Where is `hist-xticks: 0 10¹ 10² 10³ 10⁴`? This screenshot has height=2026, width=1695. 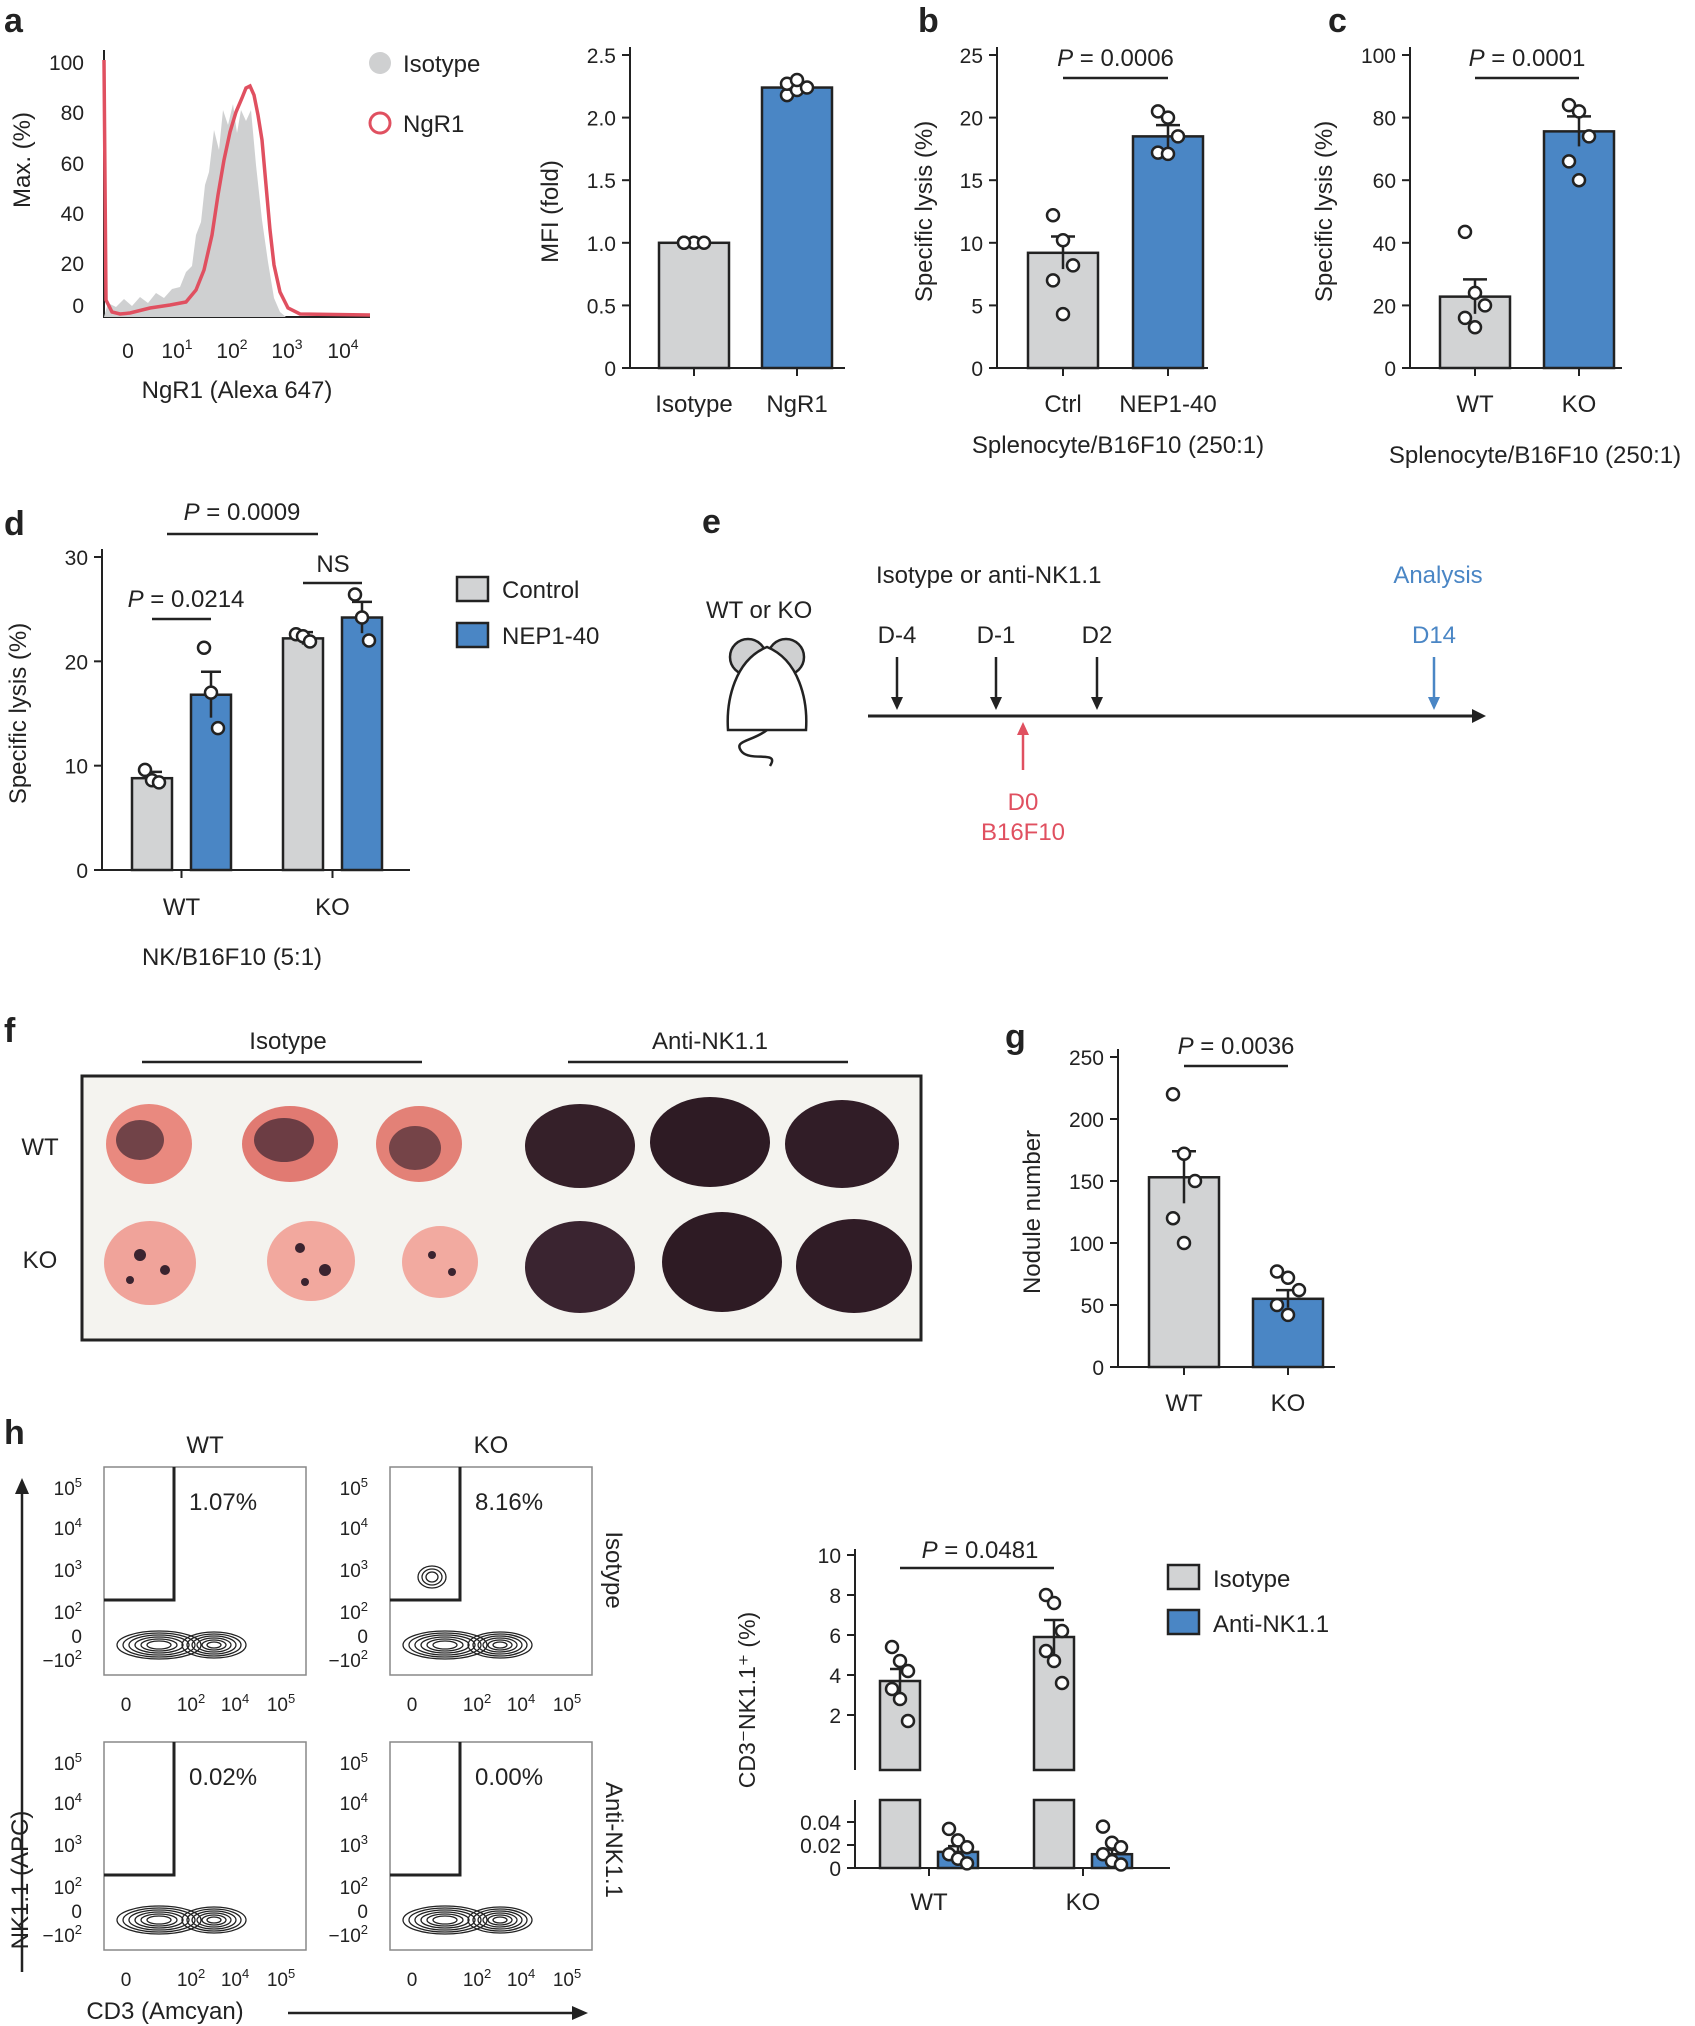 hist-xticks: 0 10¹ 10² 10³ 10⁴ is located at coordinates (240, 349).